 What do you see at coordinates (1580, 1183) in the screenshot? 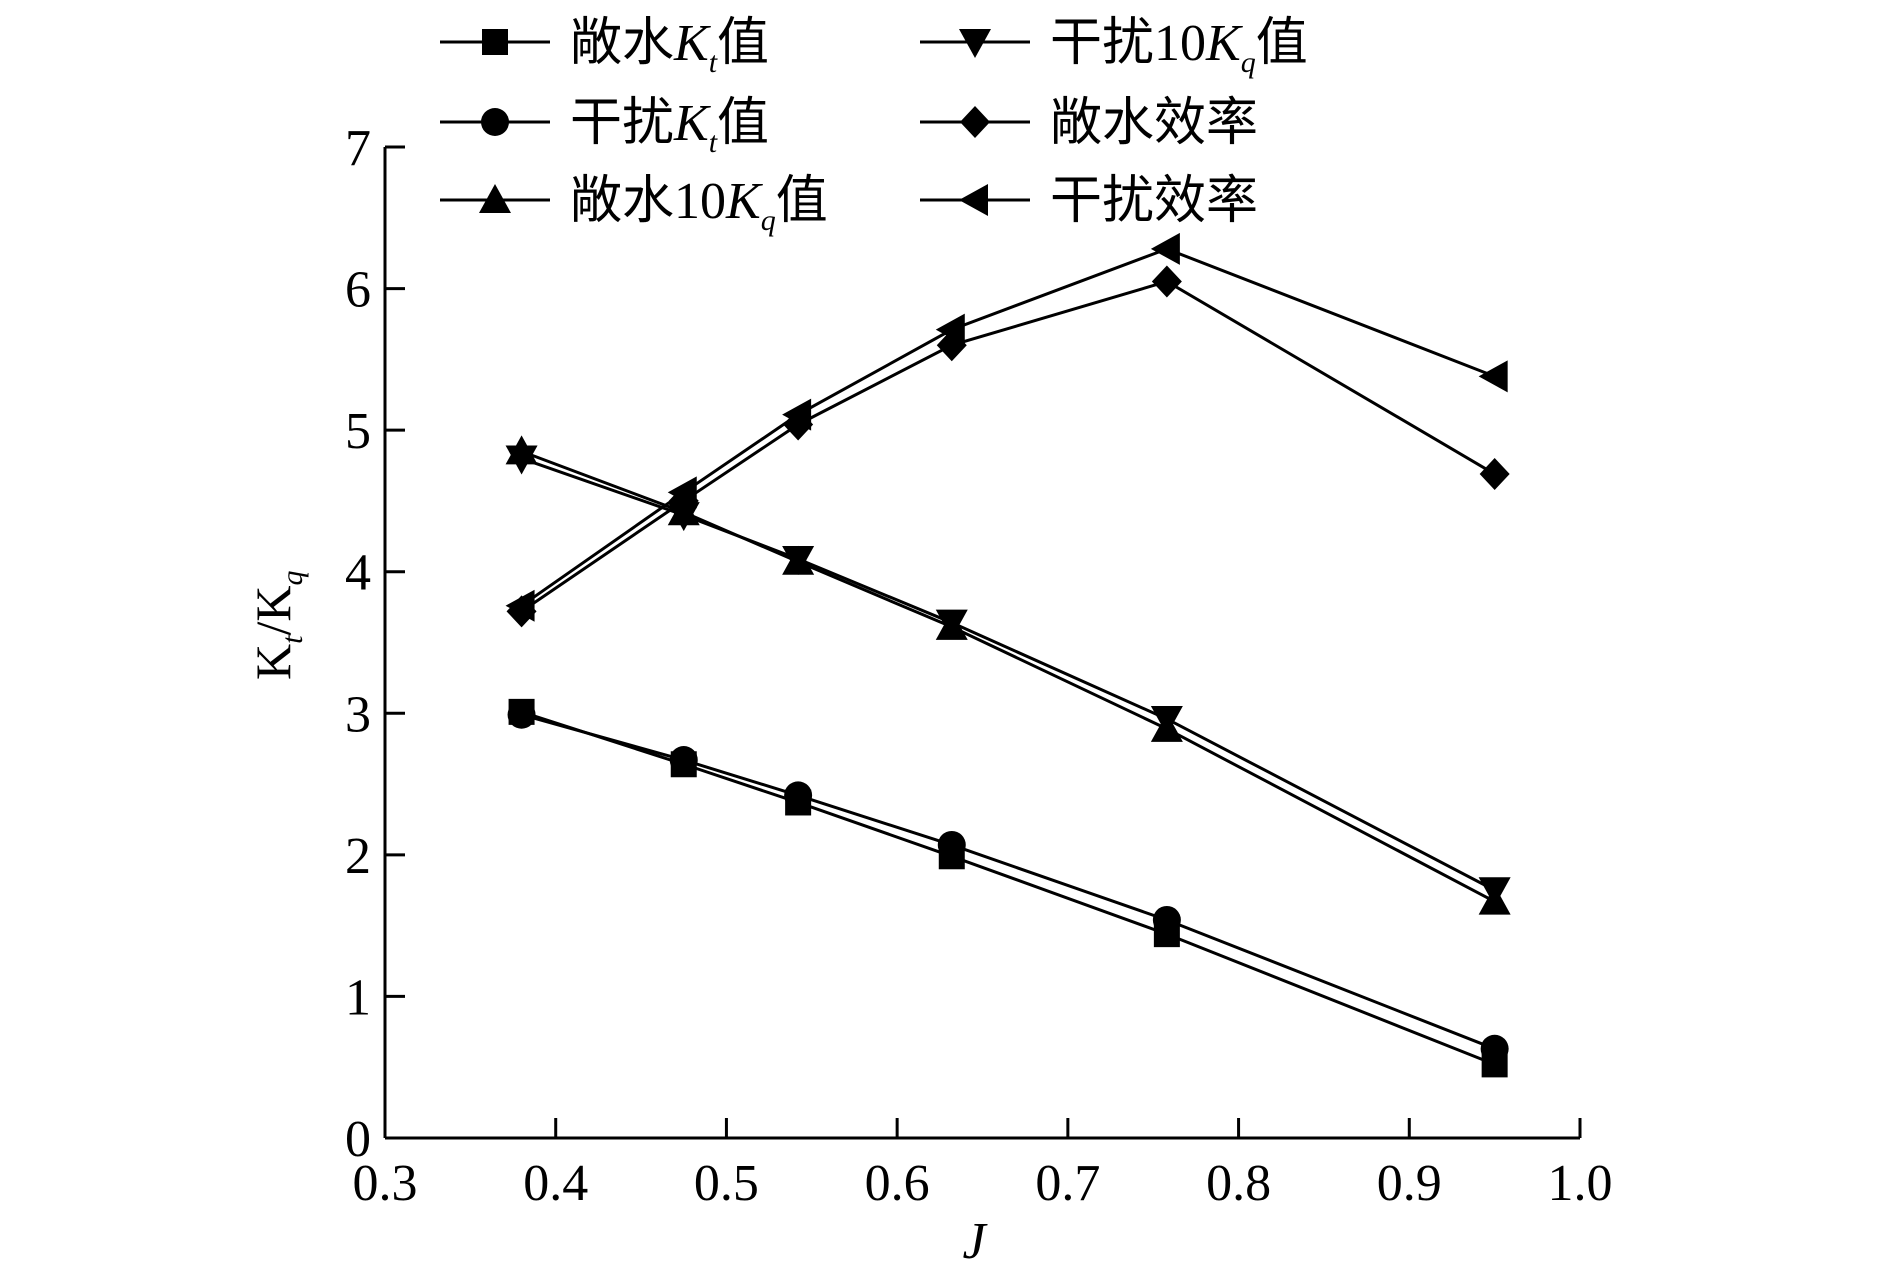
I see `x-tick-label: 1.0` at bounding box center [1580, 1183].